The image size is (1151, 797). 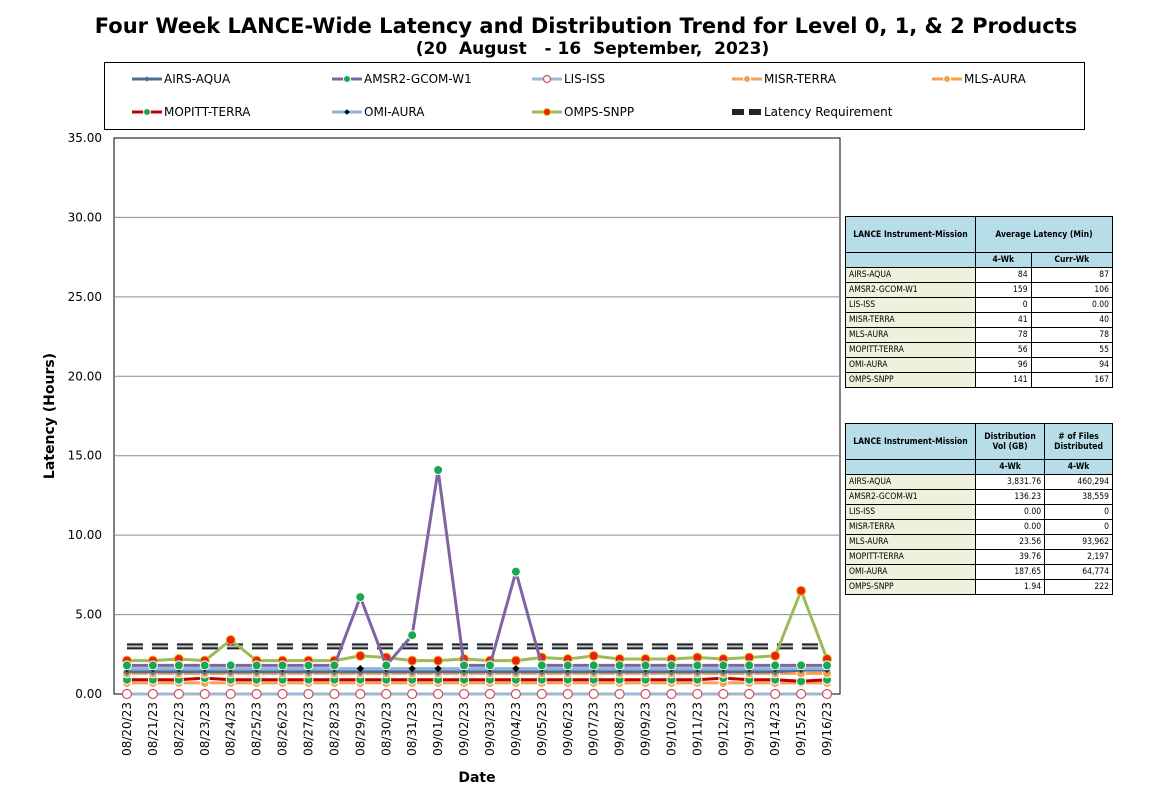 I want to click on table-cell: 84, so click(x=1003, y=275).